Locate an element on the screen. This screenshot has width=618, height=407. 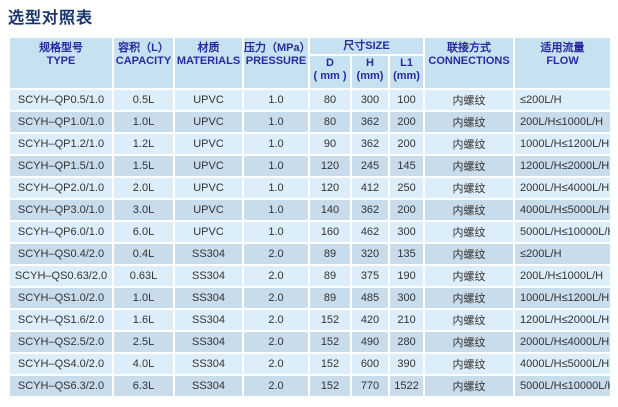
cell-dim-d: 120 is located at coordinates (330, 188).